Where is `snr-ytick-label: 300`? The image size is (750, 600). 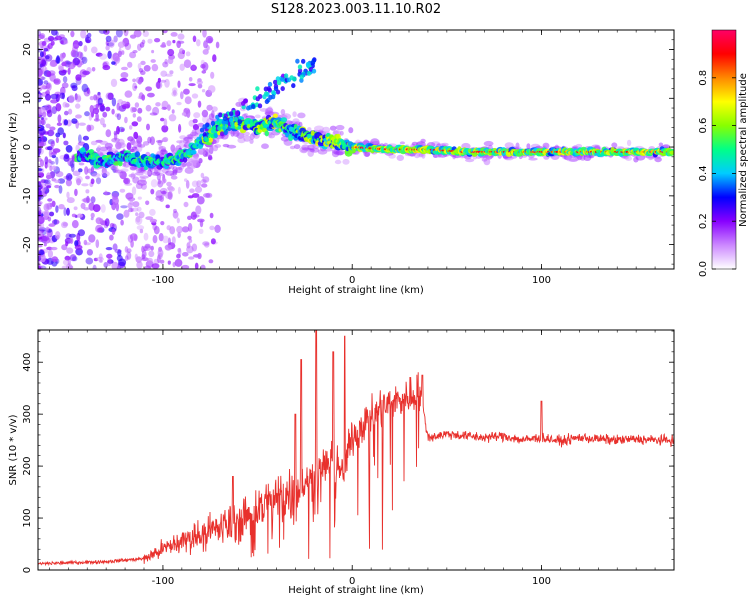
snr-ytick-label: 300 is located at coordinates (27, 414).